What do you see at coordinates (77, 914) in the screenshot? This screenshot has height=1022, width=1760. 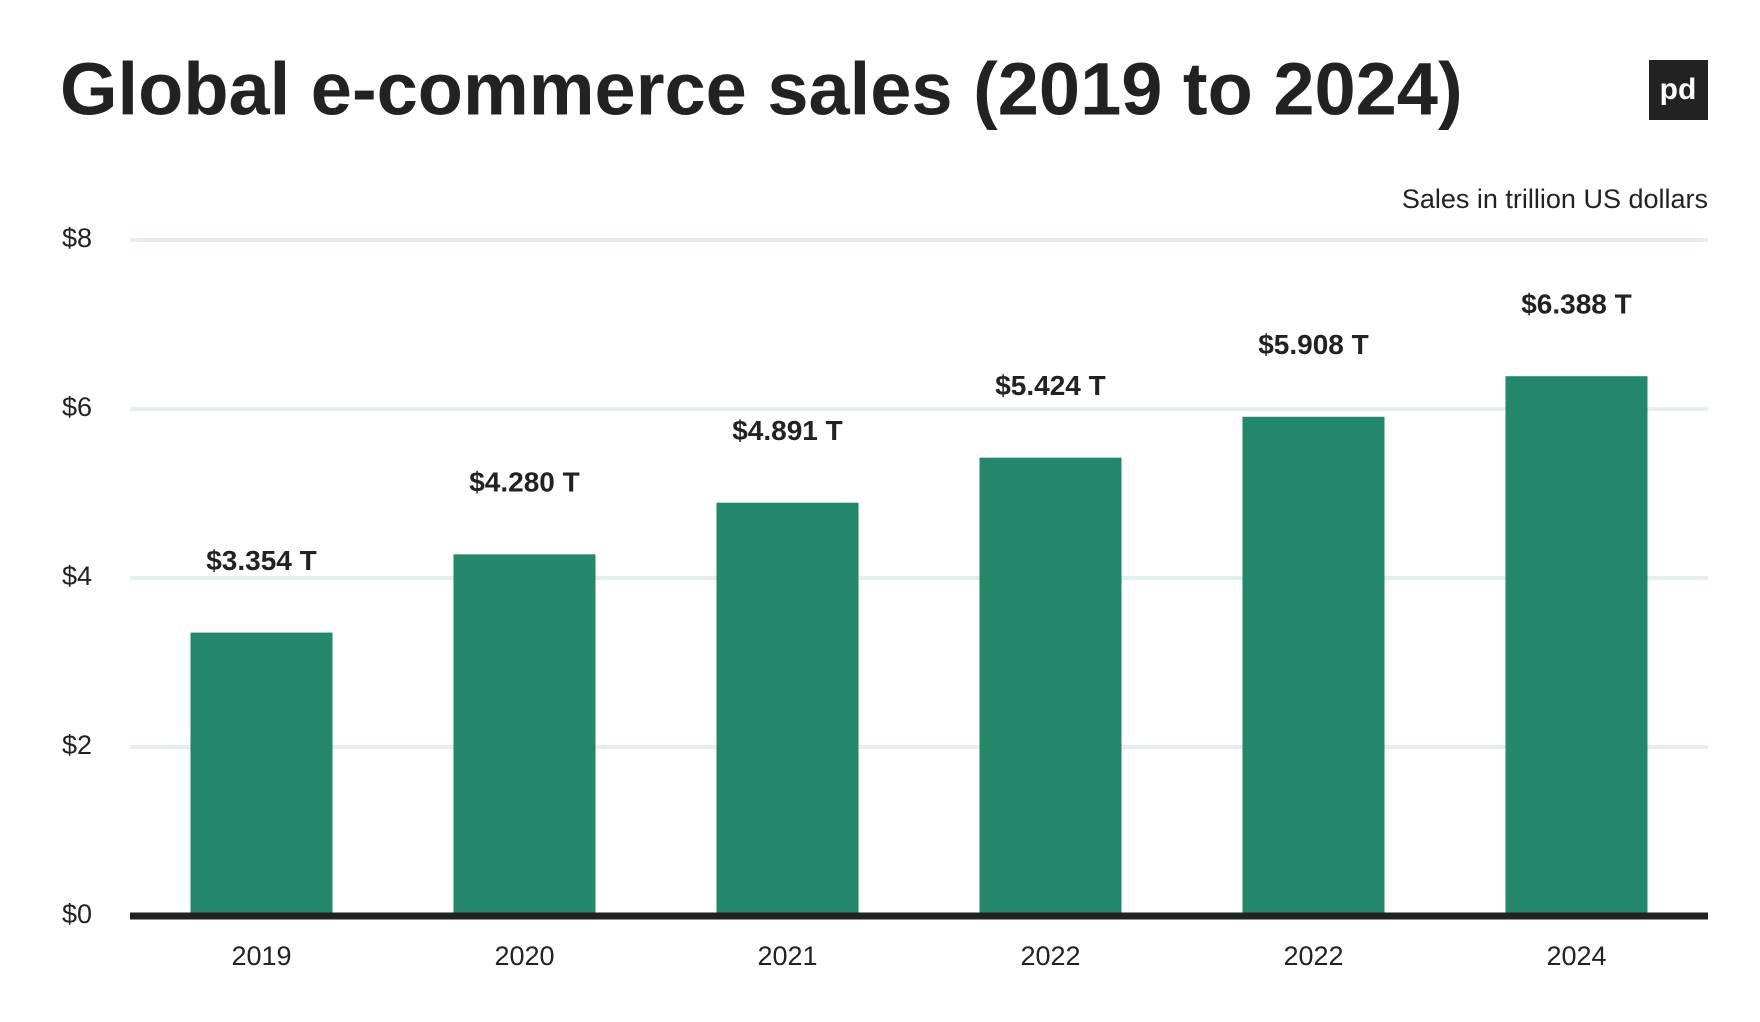 I see `y-tick-label: $0` at bounding box center [77, 914].